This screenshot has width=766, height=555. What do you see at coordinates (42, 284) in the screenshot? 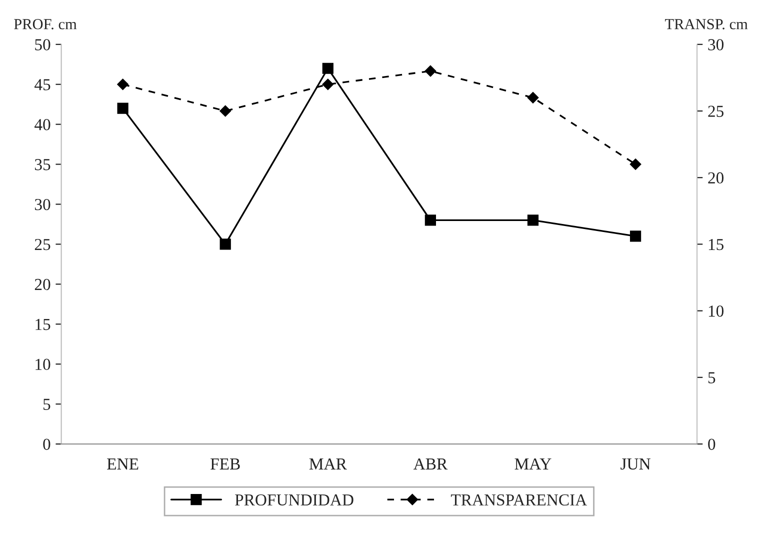
I see `y-tick-label: 20` at bounding box center [42, 284].